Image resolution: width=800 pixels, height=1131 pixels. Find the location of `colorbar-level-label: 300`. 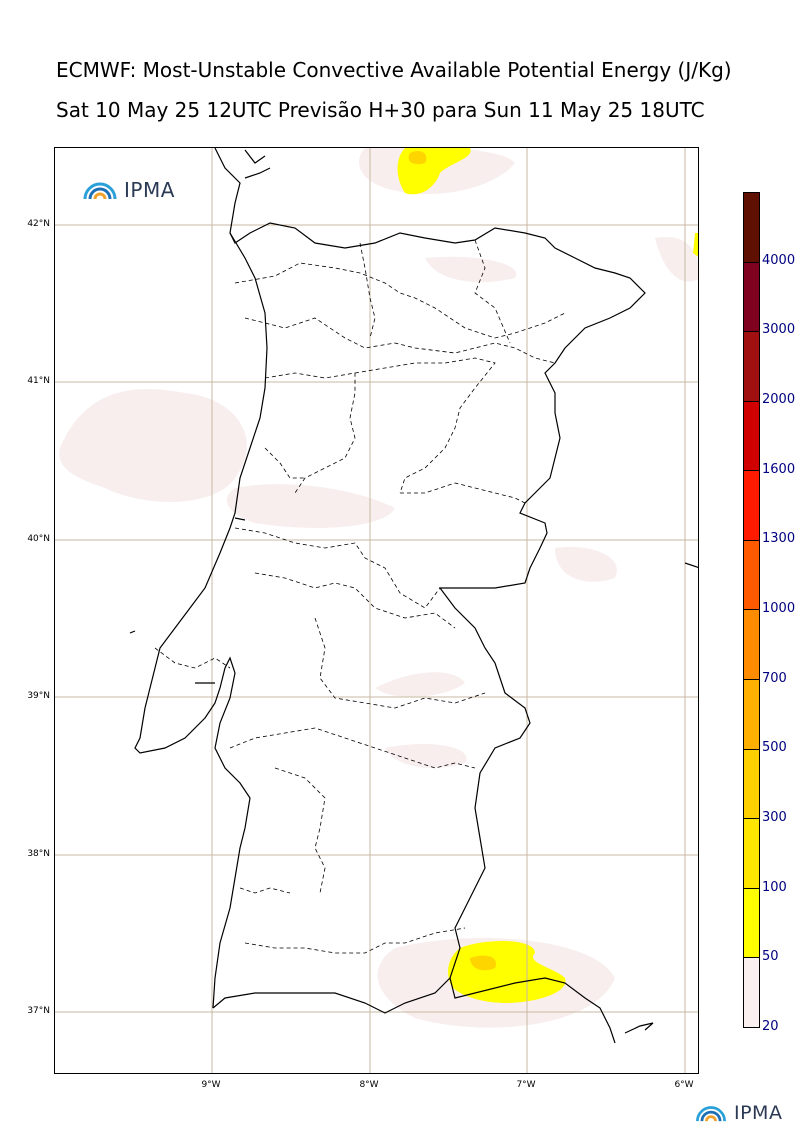

colorbar-level-label: 300 is located at coordinates (774, 817).